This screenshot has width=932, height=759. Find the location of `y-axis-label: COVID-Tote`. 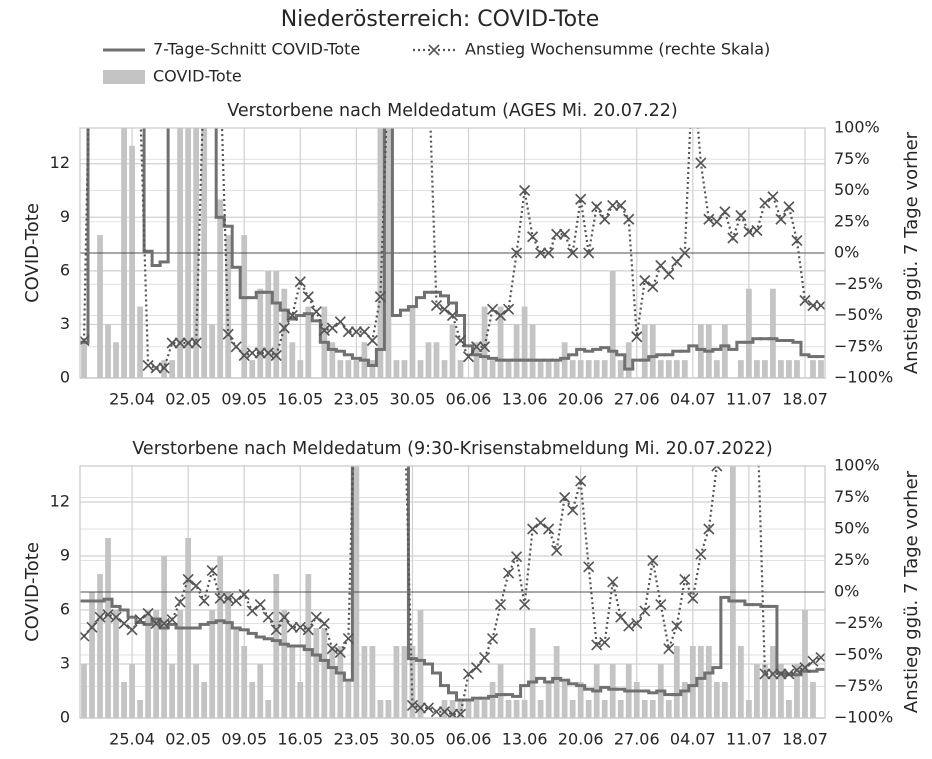

y-axis-label: COVID-Tote is located at coordinates (32, 253).